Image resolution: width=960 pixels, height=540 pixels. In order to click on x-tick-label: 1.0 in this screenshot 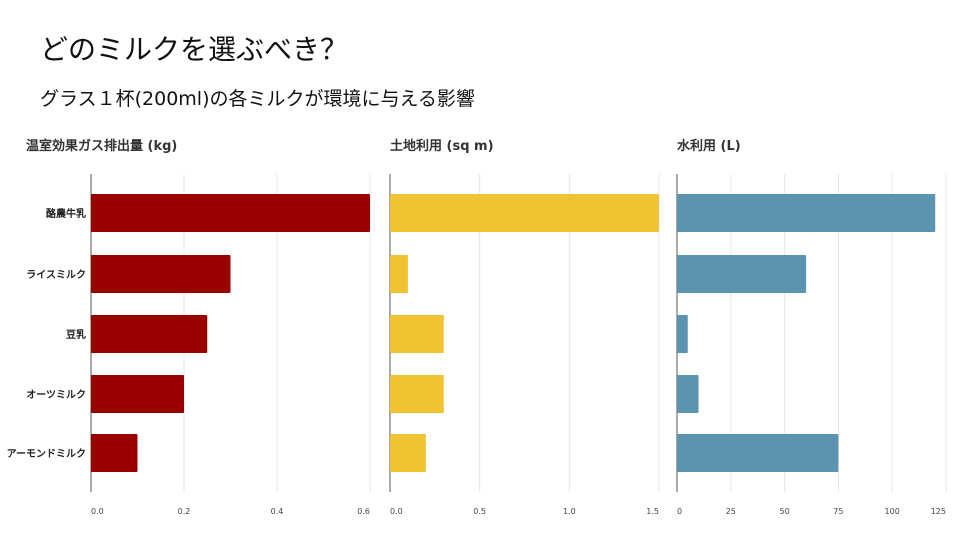, I will do `click(569, 511)`.